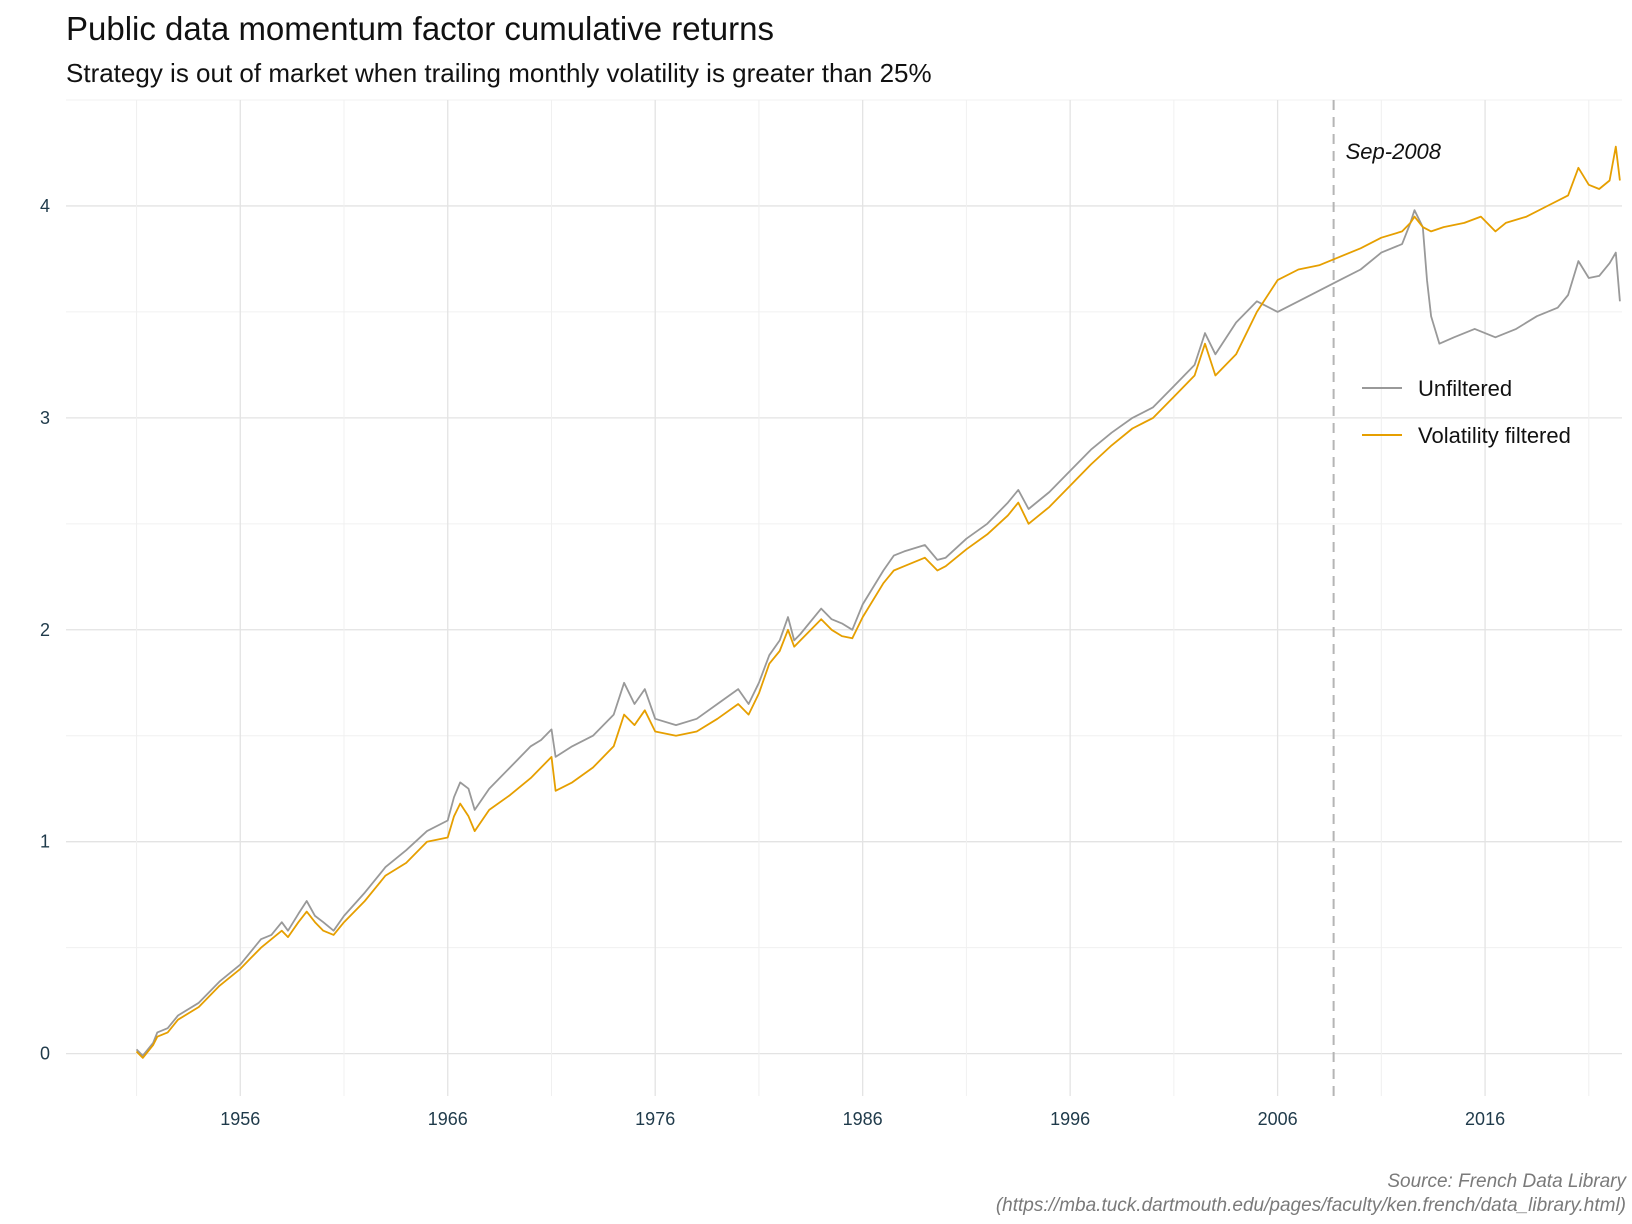  Describe the element at coordinates (1070, 1119) in the screenshot. I see `x-tick-label: 1996` at that location.